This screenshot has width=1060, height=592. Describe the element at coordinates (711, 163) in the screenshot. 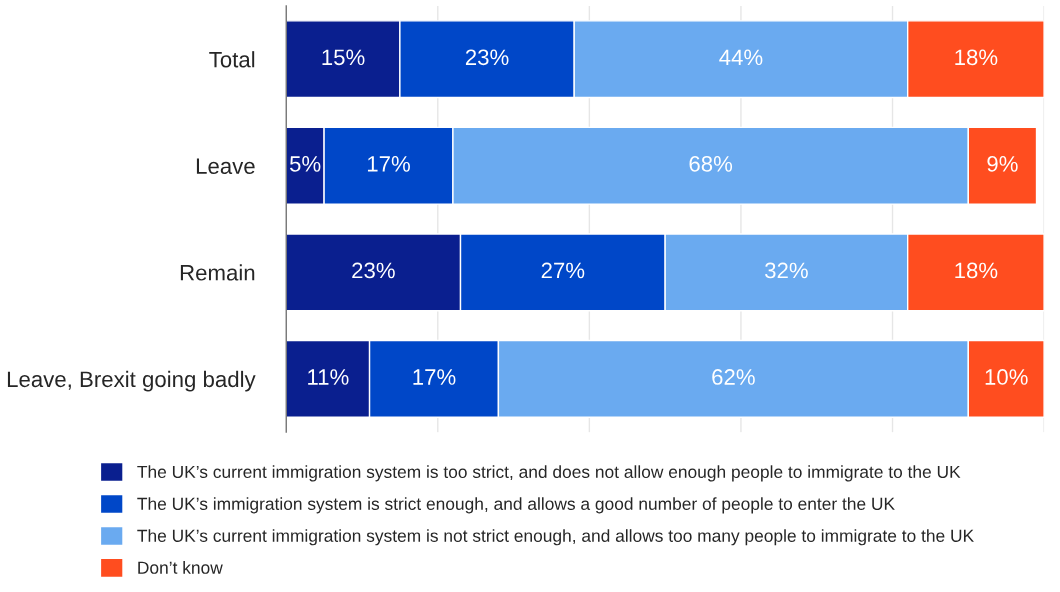

I see `data-label: 68%` at that location.